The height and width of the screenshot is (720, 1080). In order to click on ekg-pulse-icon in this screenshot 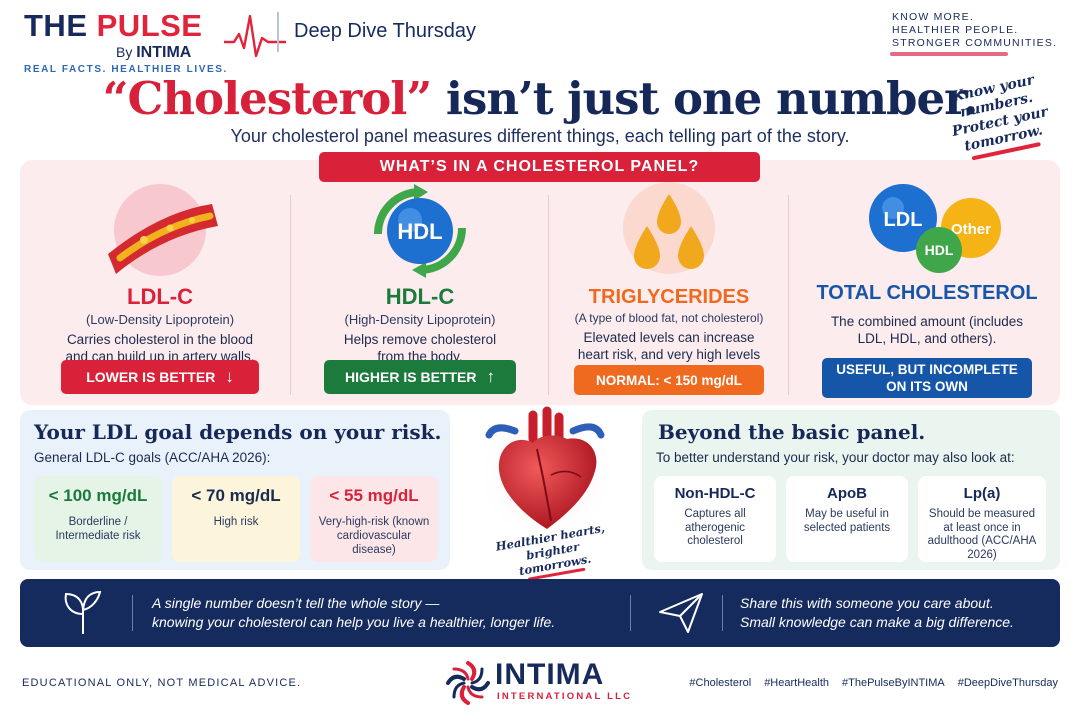, I will do `click(255, 36)`.